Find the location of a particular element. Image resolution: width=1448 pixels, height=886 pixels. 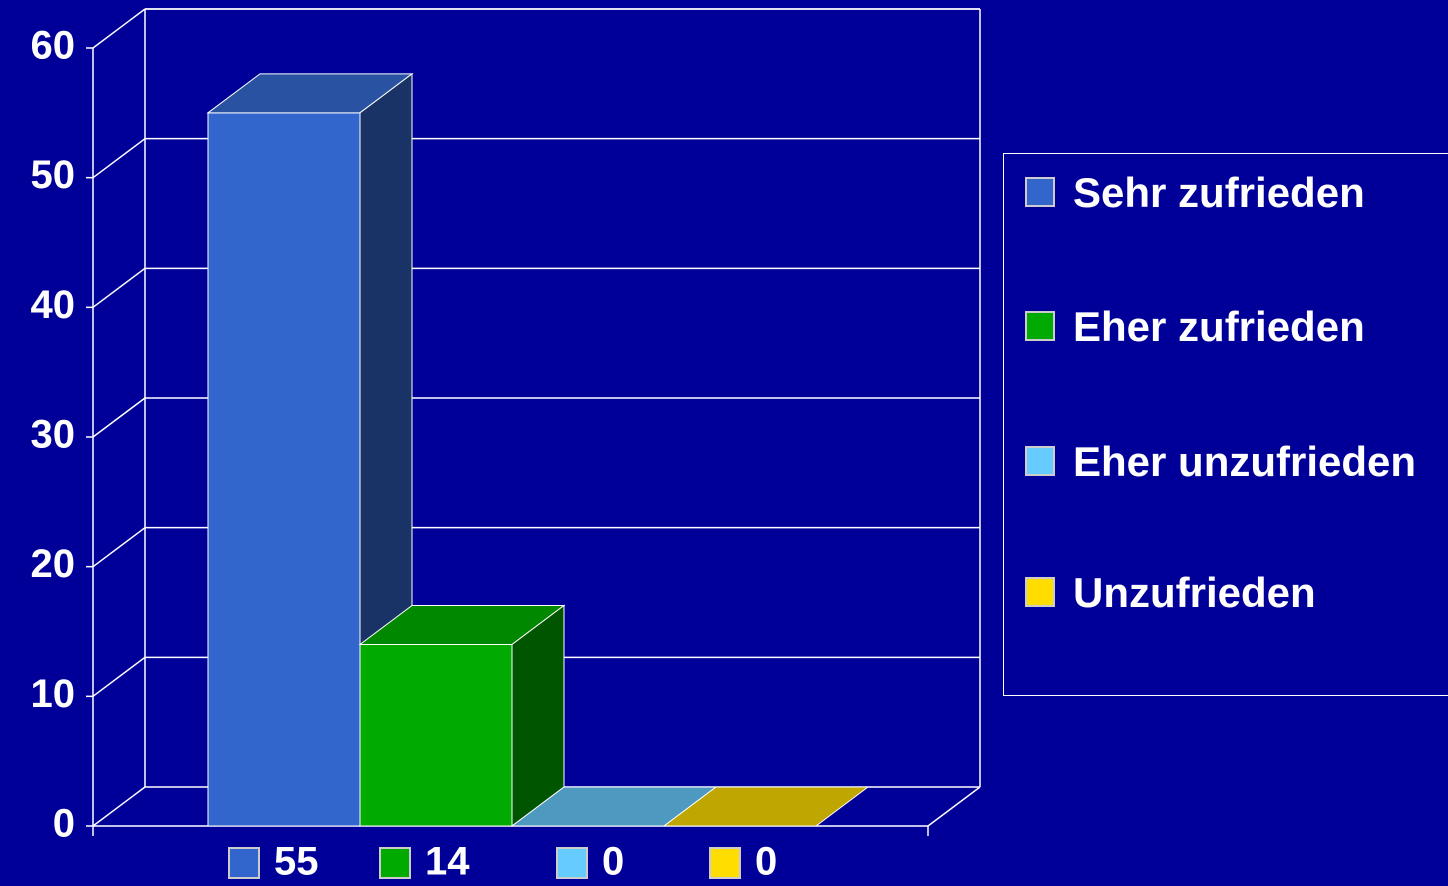

legend-label: Unzufrieden is located at coordinates (1194, 592).